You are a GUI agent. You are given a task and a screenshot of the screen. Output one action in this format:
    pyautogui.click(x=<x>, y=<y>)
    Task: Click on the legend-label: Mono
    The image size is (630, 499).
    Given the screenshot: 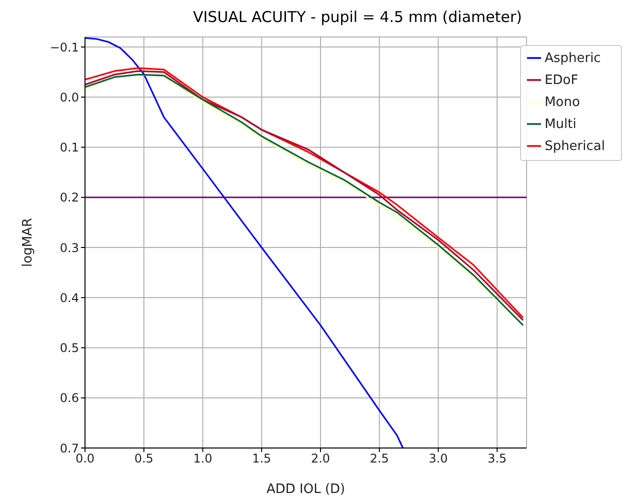 What is the action you would take?
    pyautogui.click(x=562, y=102)
    